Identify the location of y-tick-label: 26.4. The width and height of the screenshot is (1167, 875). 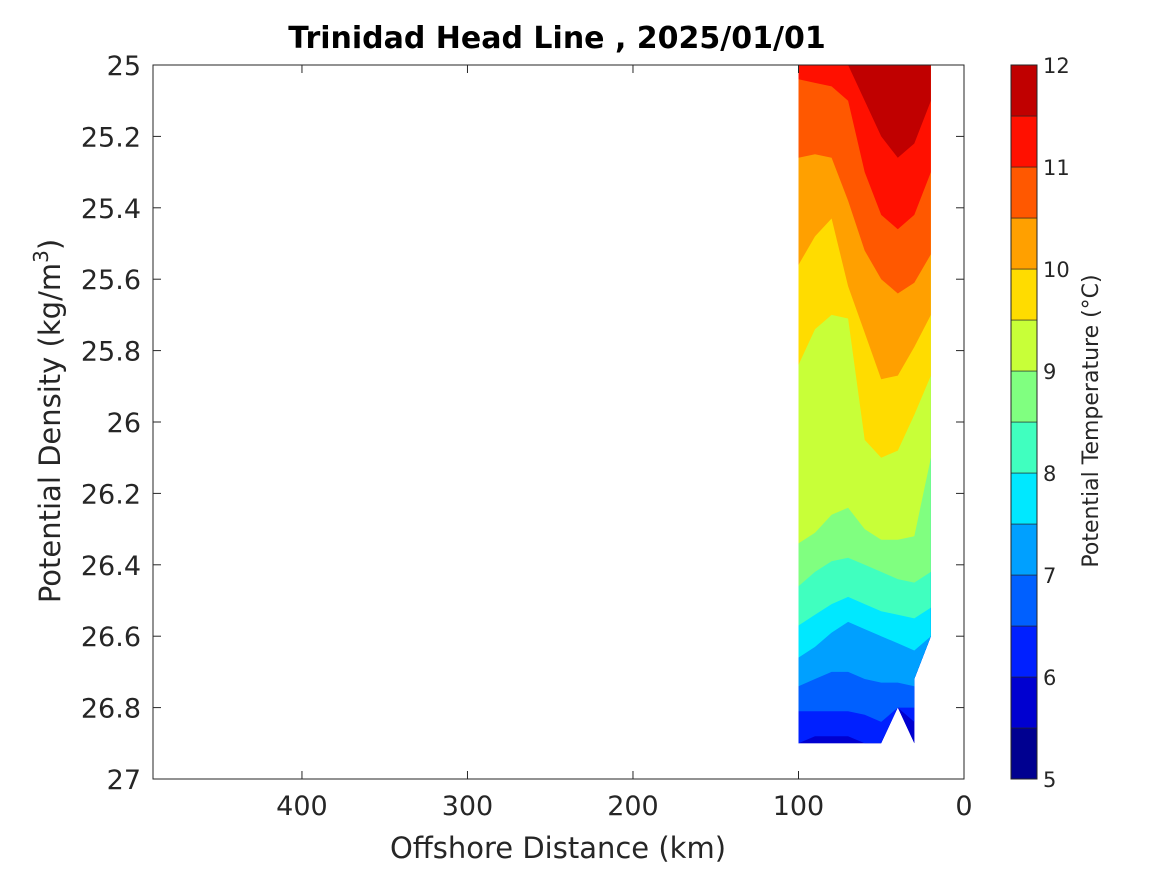
(111, 566).